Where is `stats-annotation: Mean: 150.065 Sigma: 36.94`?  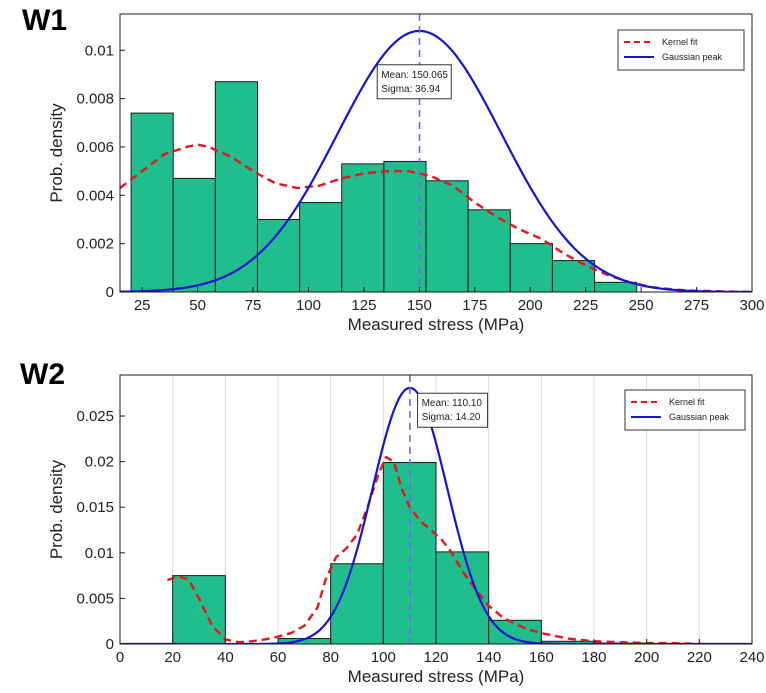 stats-annotation: Mean: 150.065 Sigma: 36.94 is located at coordinates (414, 82).